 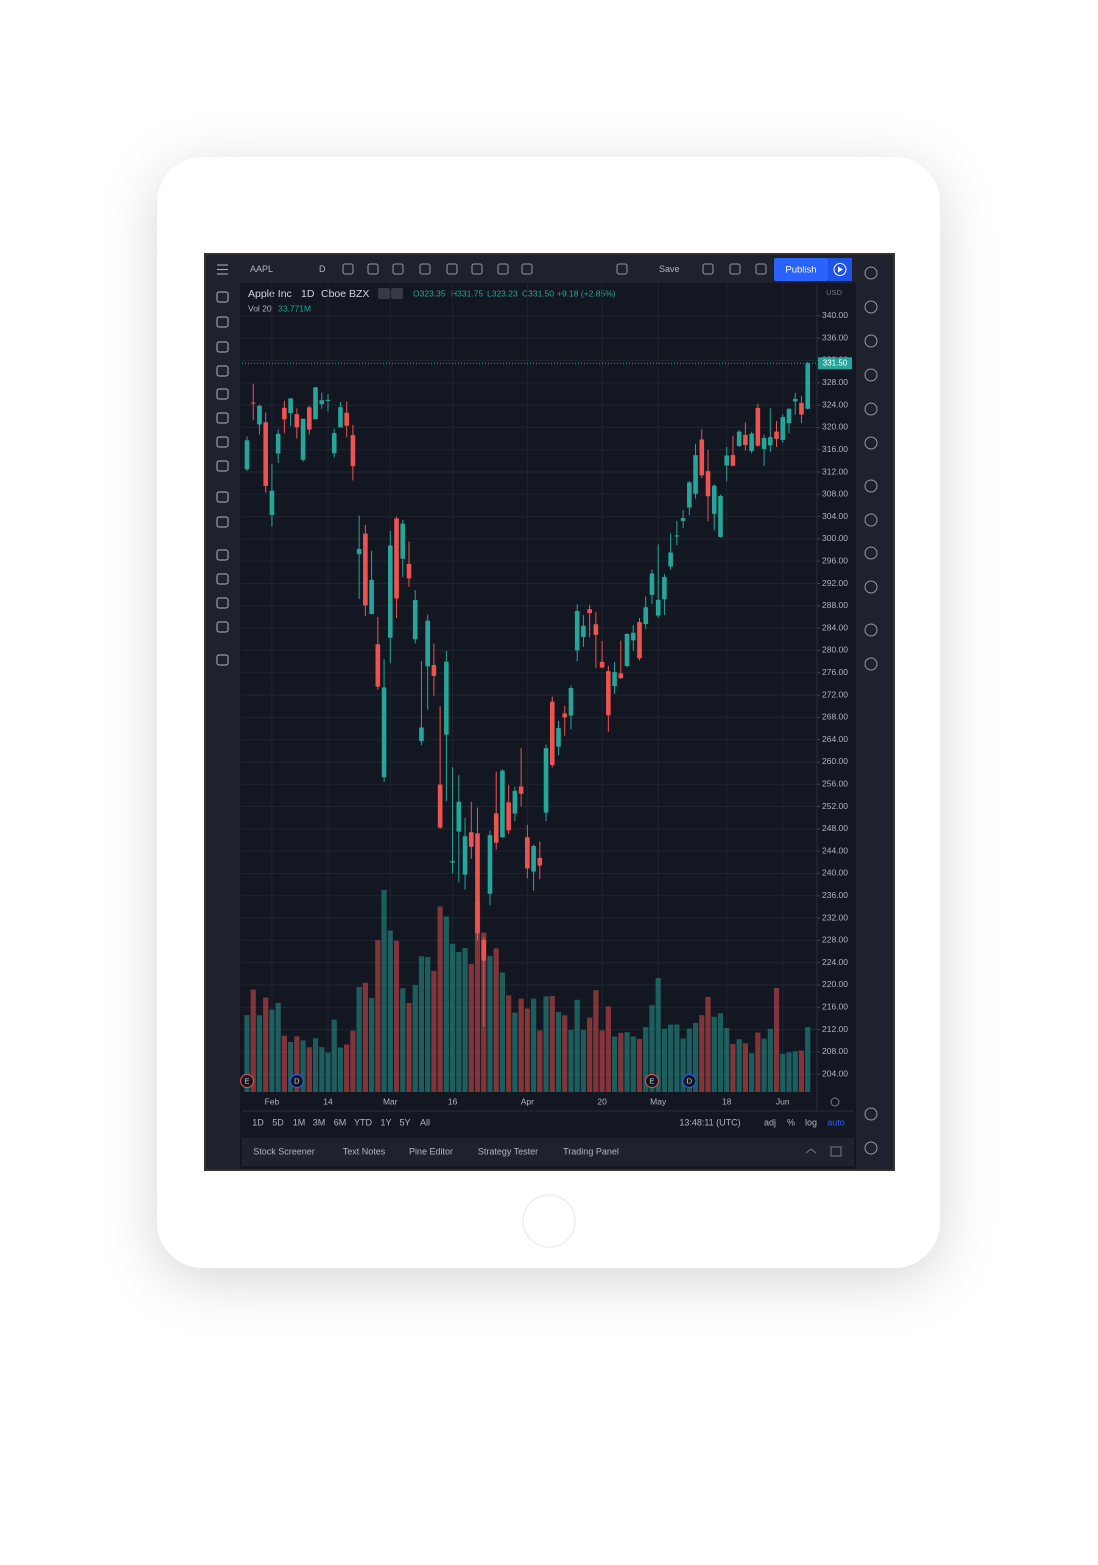 I want to click on range-button: 3M, so click(x=319, y=1122).